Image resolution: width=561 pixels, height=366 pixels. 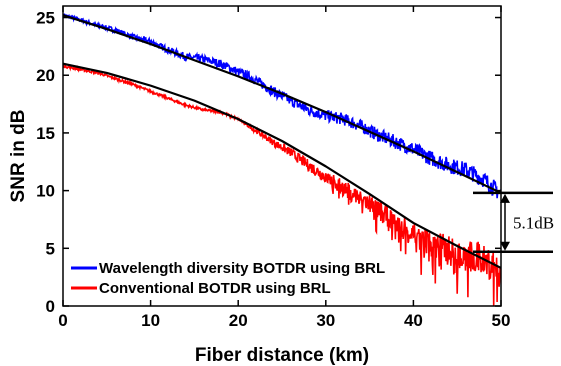 What do you see at coordinates (18, 156) in the screenshot?
I see `y-axis-title: SNR in dB` at bounding box center [18, 156].